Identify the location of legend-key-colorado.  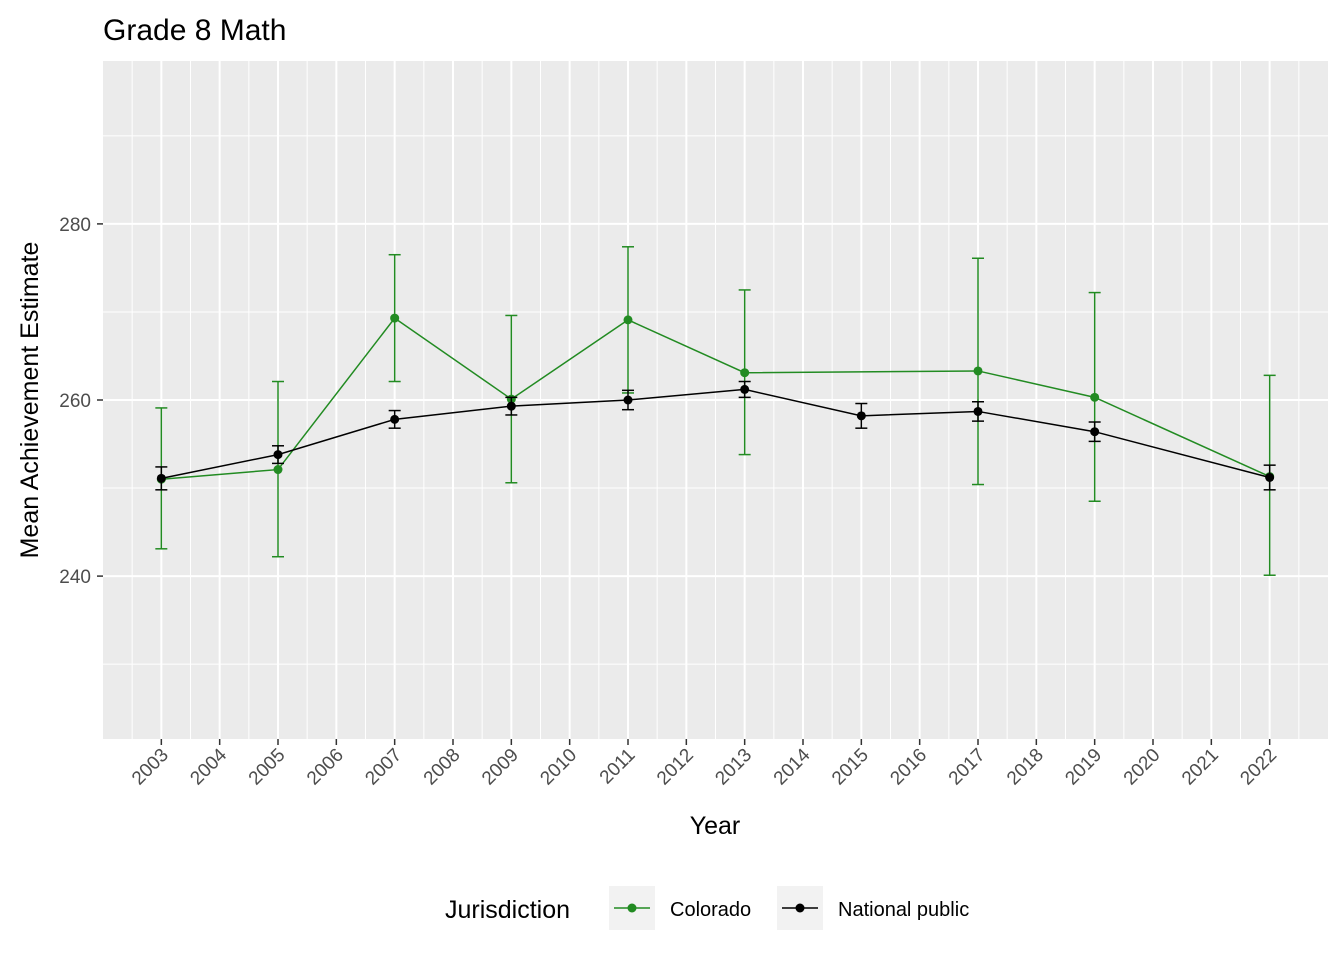
(632, 908).